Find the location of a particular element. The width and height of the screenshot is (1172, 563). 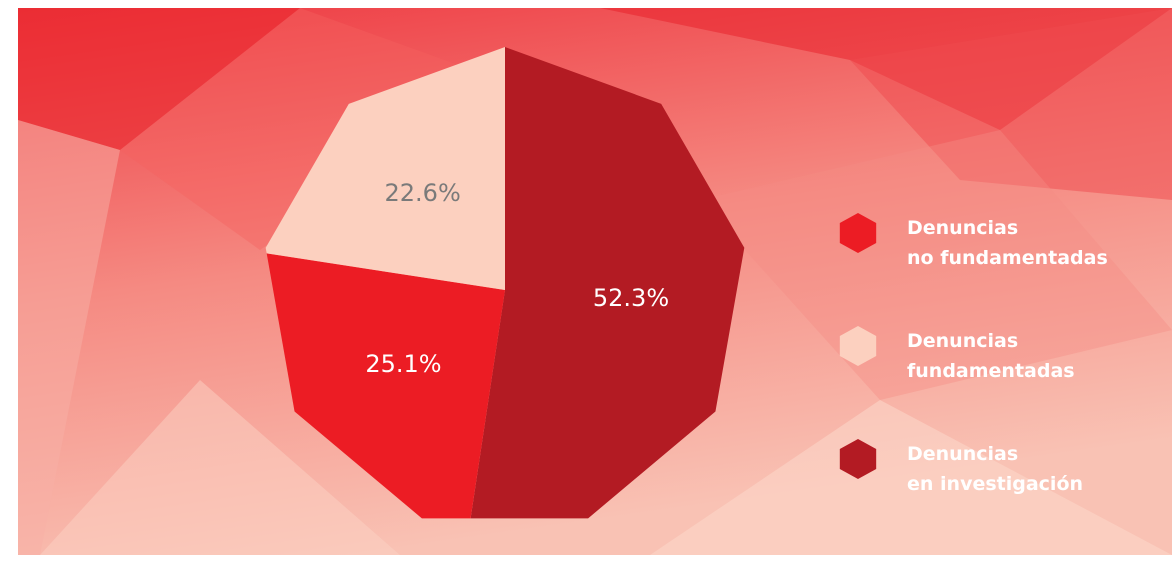

value-label: 52.3% is located at coordinates (631, 298).